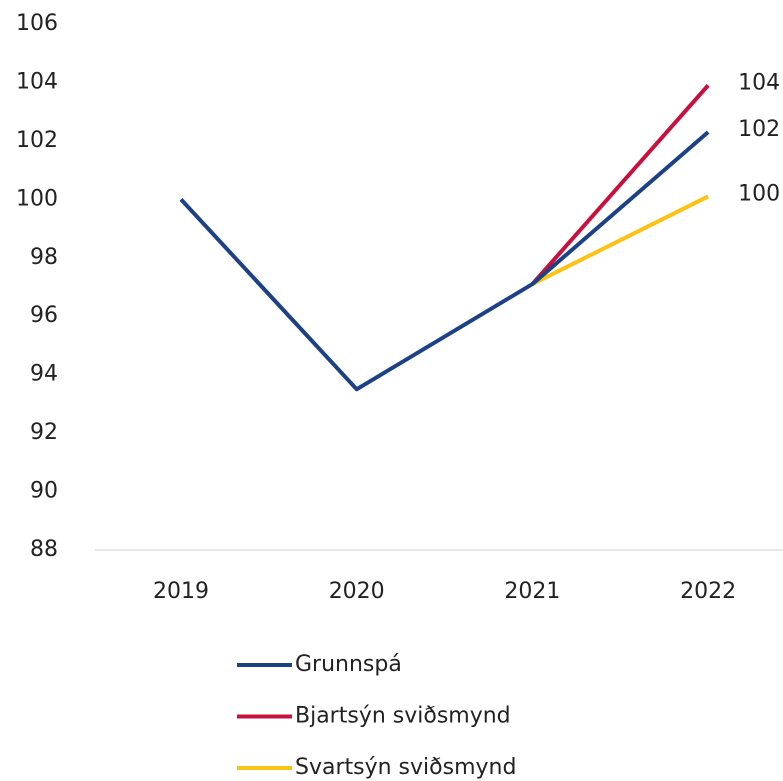  Describe the element at coordinates (532, 591) in the screenshot. I see `x-tick-label: 2021` at that location.